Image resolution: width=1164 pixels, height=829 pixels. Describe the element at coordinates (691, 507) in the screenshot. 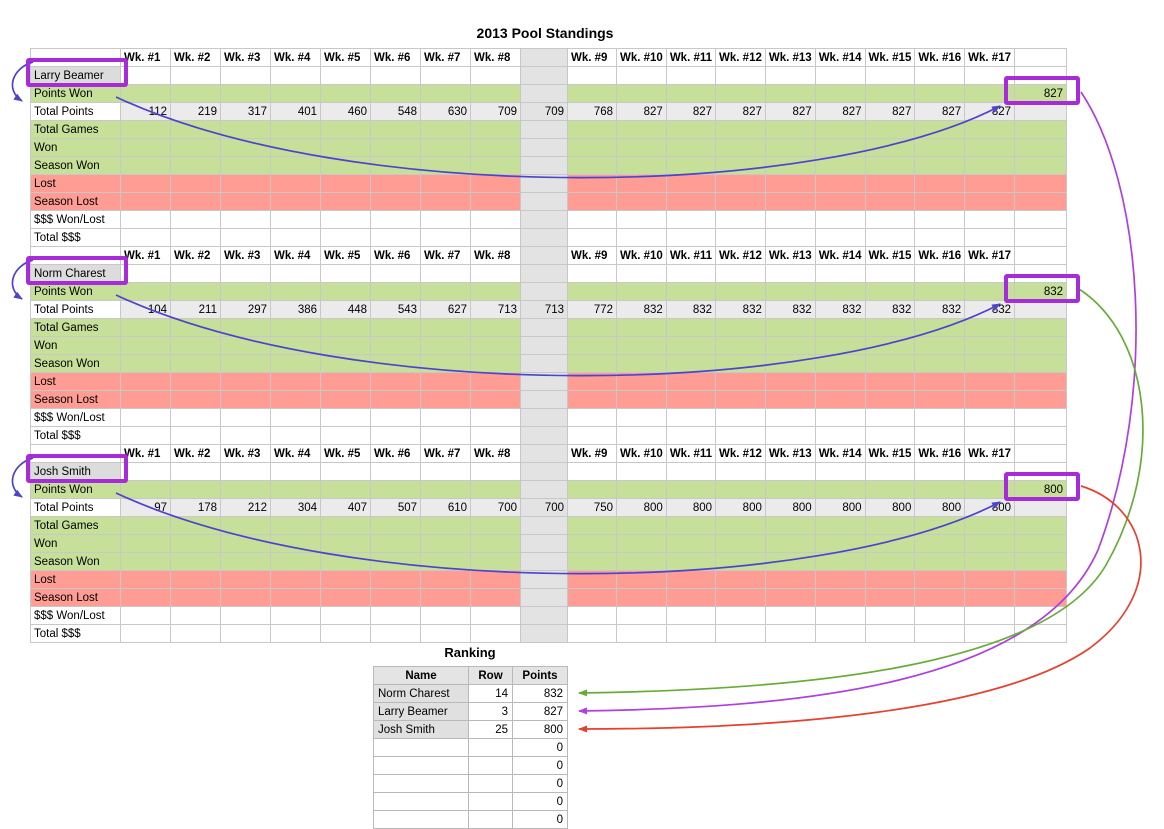

I see `total-points-cell: 800` at that location.